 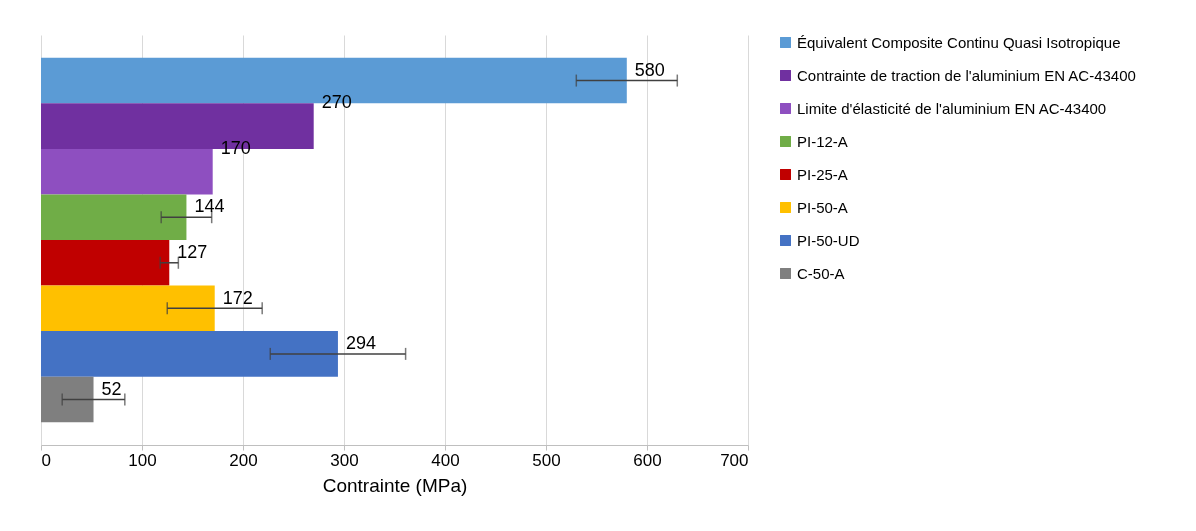 I want to click on legend-label: PI-50-A, so click(x=822, y=207).